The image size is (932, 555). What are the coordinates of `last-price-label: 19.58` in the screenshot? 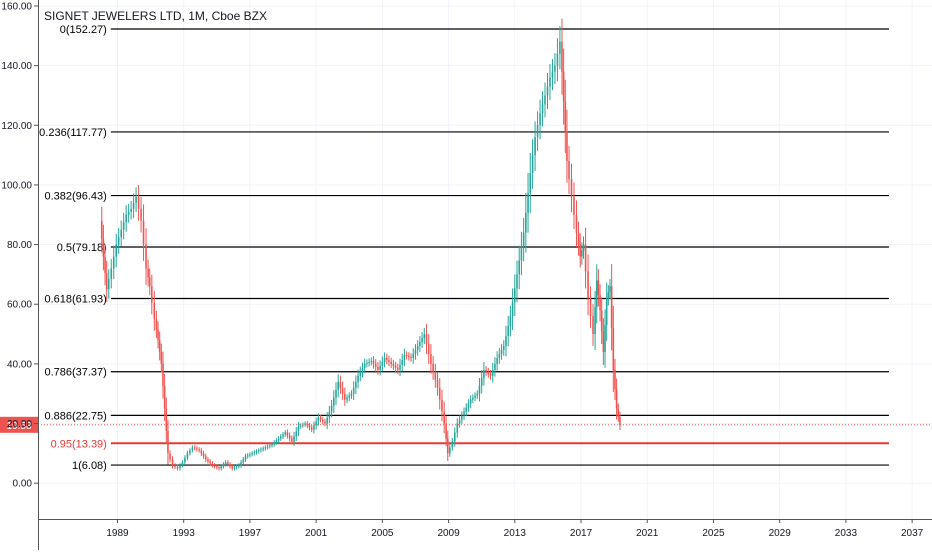 It's located at (18, 426).